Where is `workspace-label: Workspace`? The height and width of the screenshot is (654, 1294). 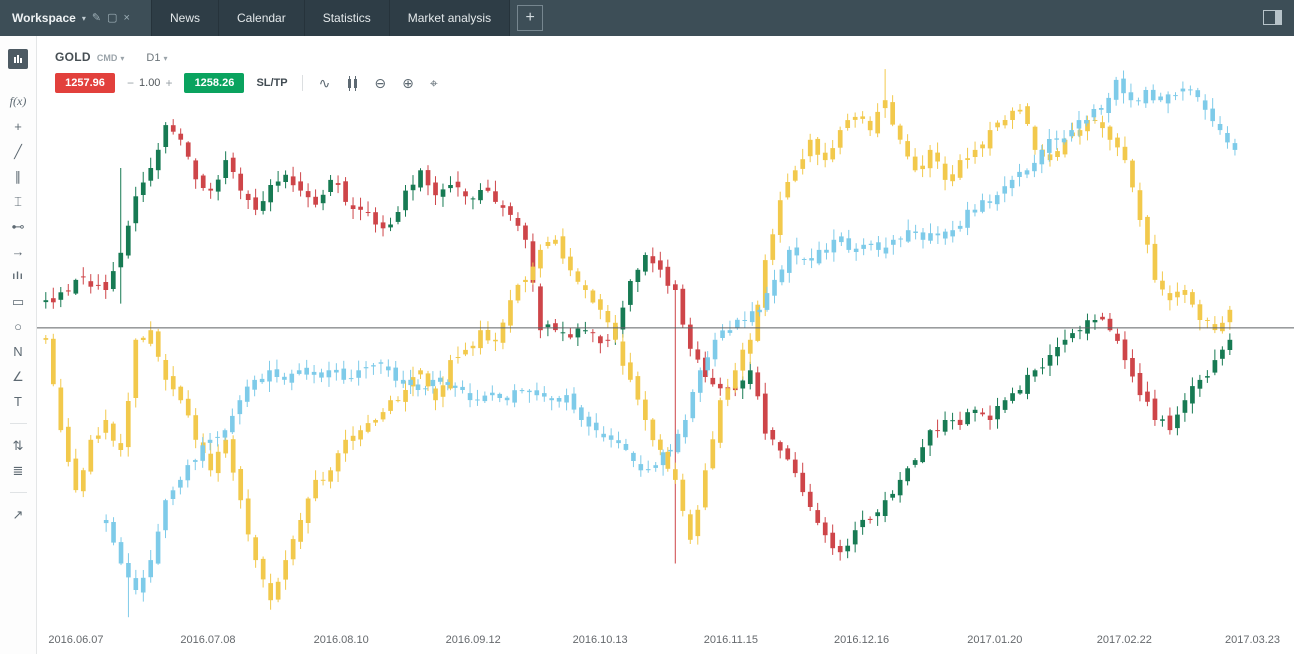 workspace-label: Workspace is located at coordinates (44, 18).